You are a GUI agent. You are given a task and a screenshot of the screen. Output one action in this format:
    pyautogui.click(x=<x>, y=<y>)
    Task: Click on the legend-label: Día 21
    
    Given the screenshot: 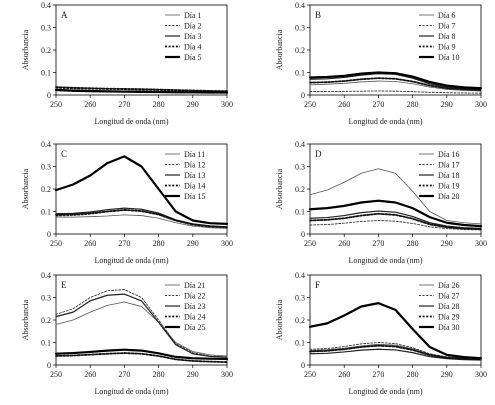 What is the action you would take?
    pyautogui.click(x=195, y=285)
    